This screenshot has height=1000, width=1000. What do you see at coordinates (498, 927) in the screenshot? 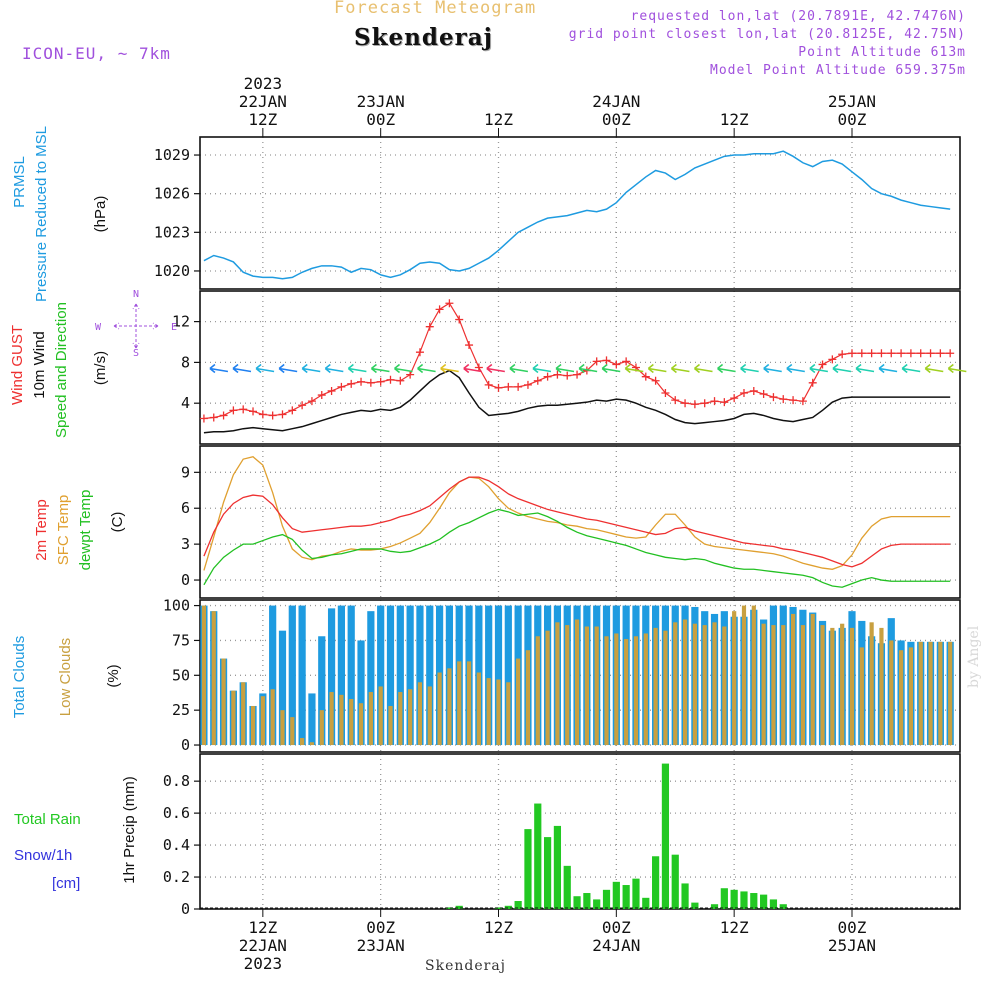
I see `x-bottom-label: 12Z` at bounding box center [498, 927].